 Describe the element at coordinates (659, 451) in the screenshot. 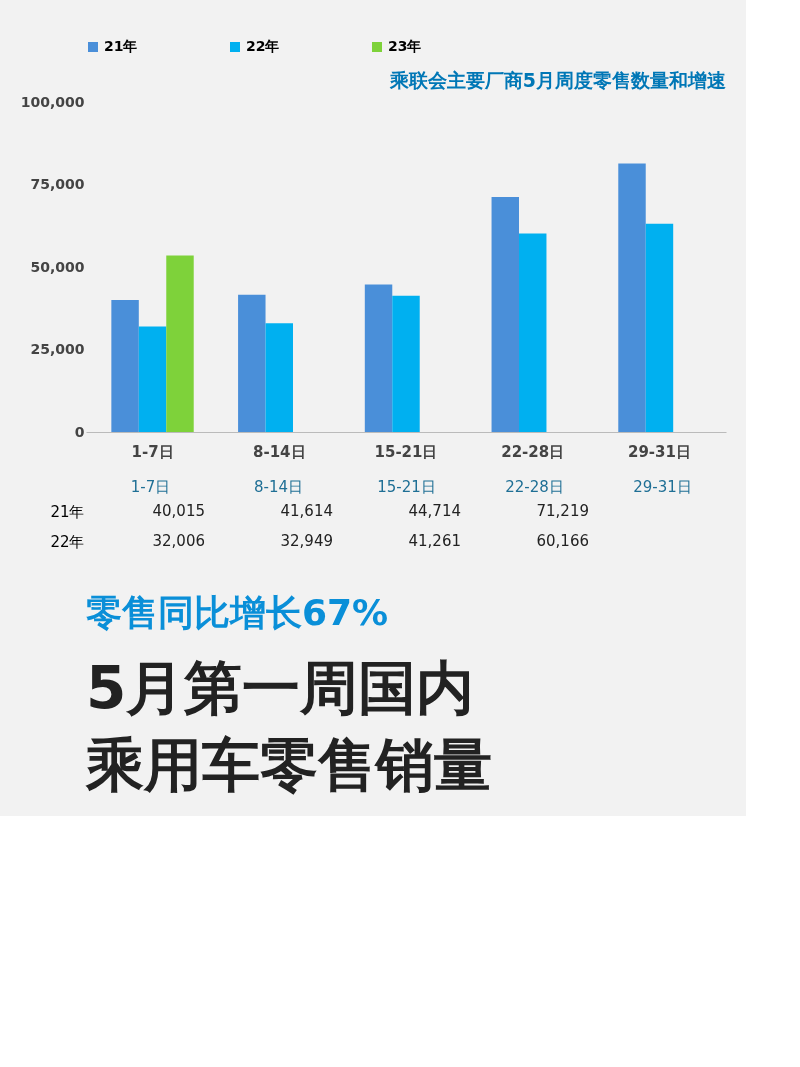

I see `x-tick-label: 29-31日` at that location.